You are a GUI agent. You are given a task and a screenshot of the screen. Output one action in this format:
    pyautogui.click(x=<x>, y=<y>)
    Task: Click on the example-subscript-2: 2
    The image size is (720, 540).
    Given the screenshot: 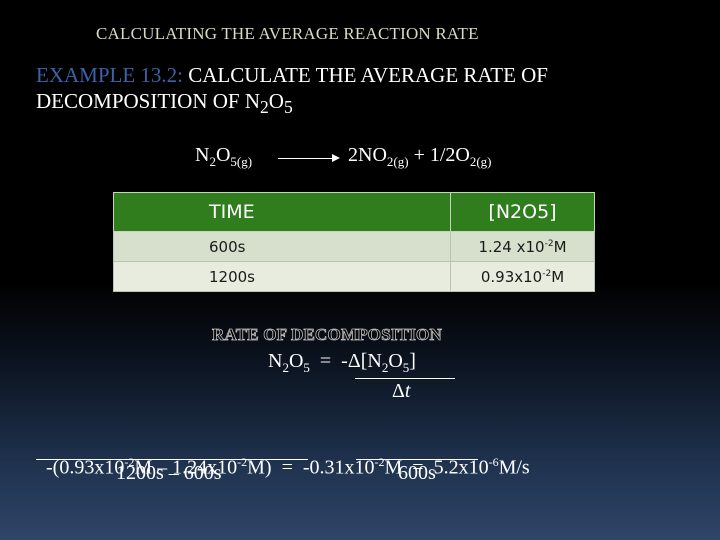 What is the action you would take?
    pyautogui.click(x=264, y=107)
    